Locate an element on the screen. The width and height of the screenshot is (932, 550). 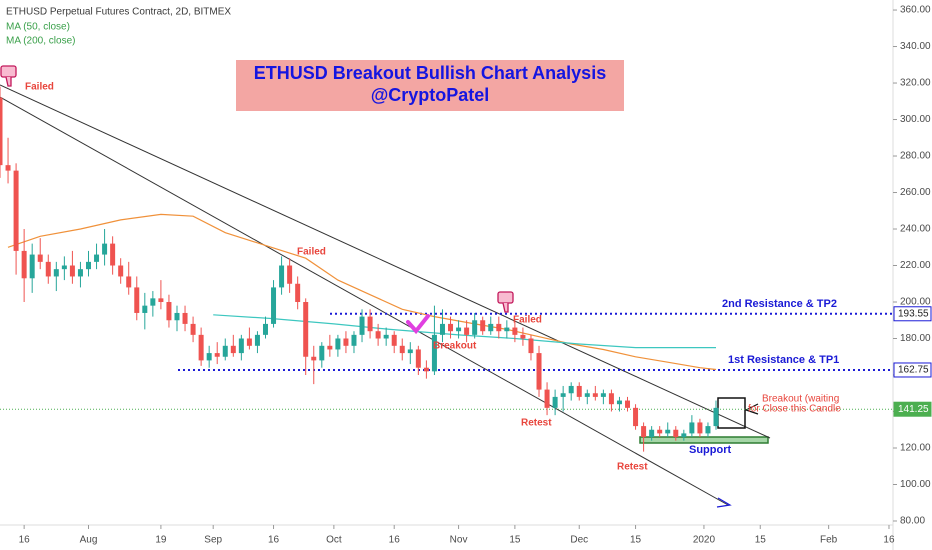
legend-entry: MA (200, close) is located at coordinates (40, 41).